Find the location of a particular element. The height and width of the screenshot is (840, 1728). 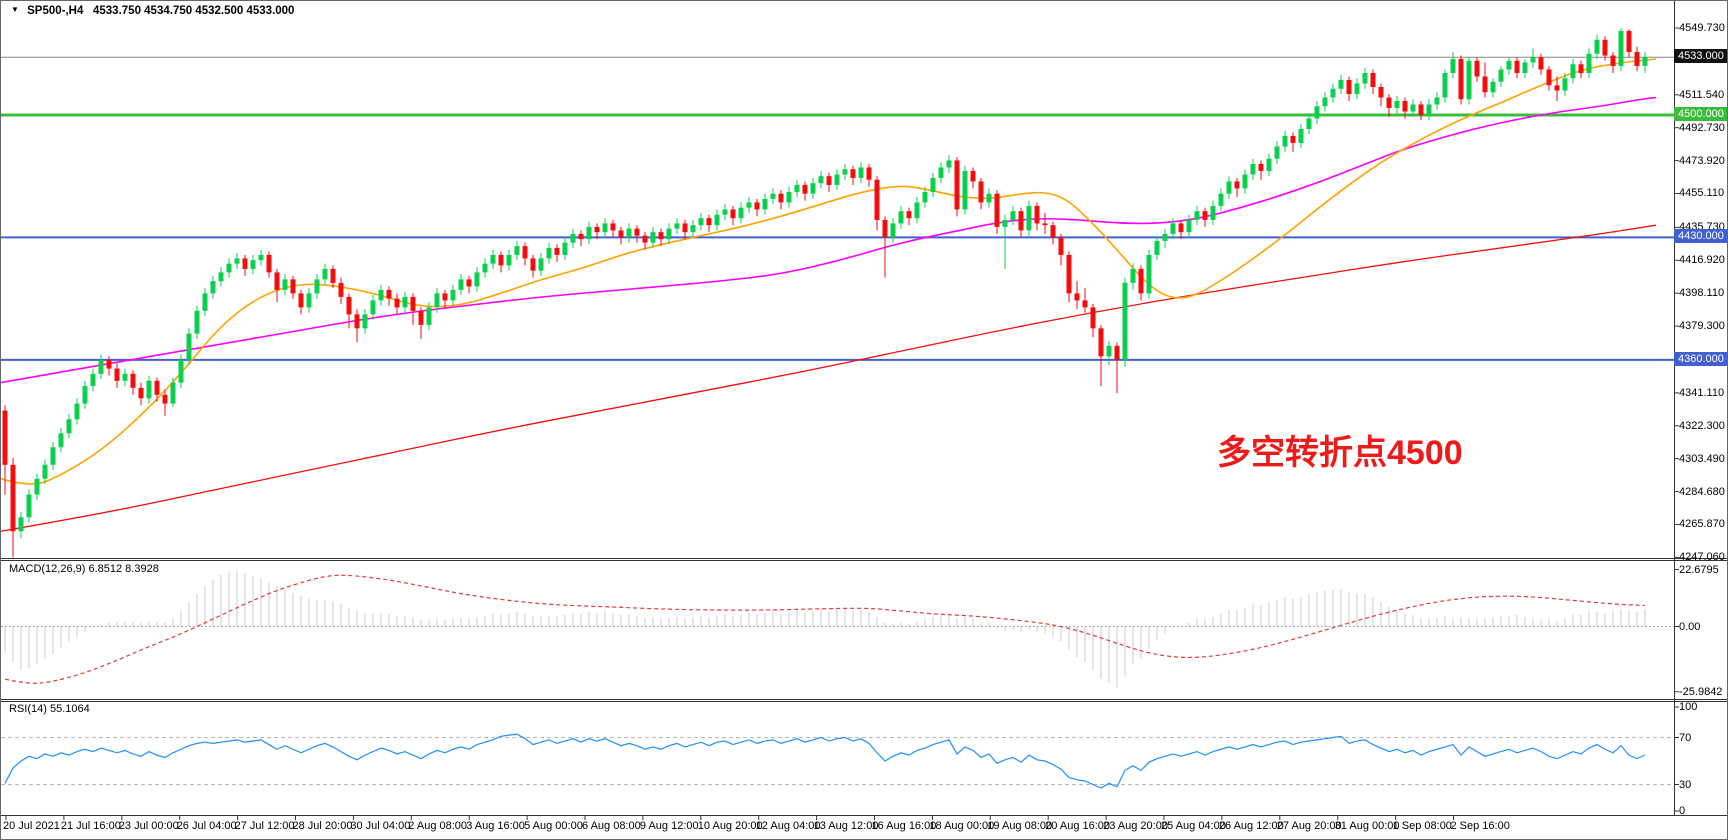

price-axis-label: 4549.730 is located at coordinates (1702, 28).